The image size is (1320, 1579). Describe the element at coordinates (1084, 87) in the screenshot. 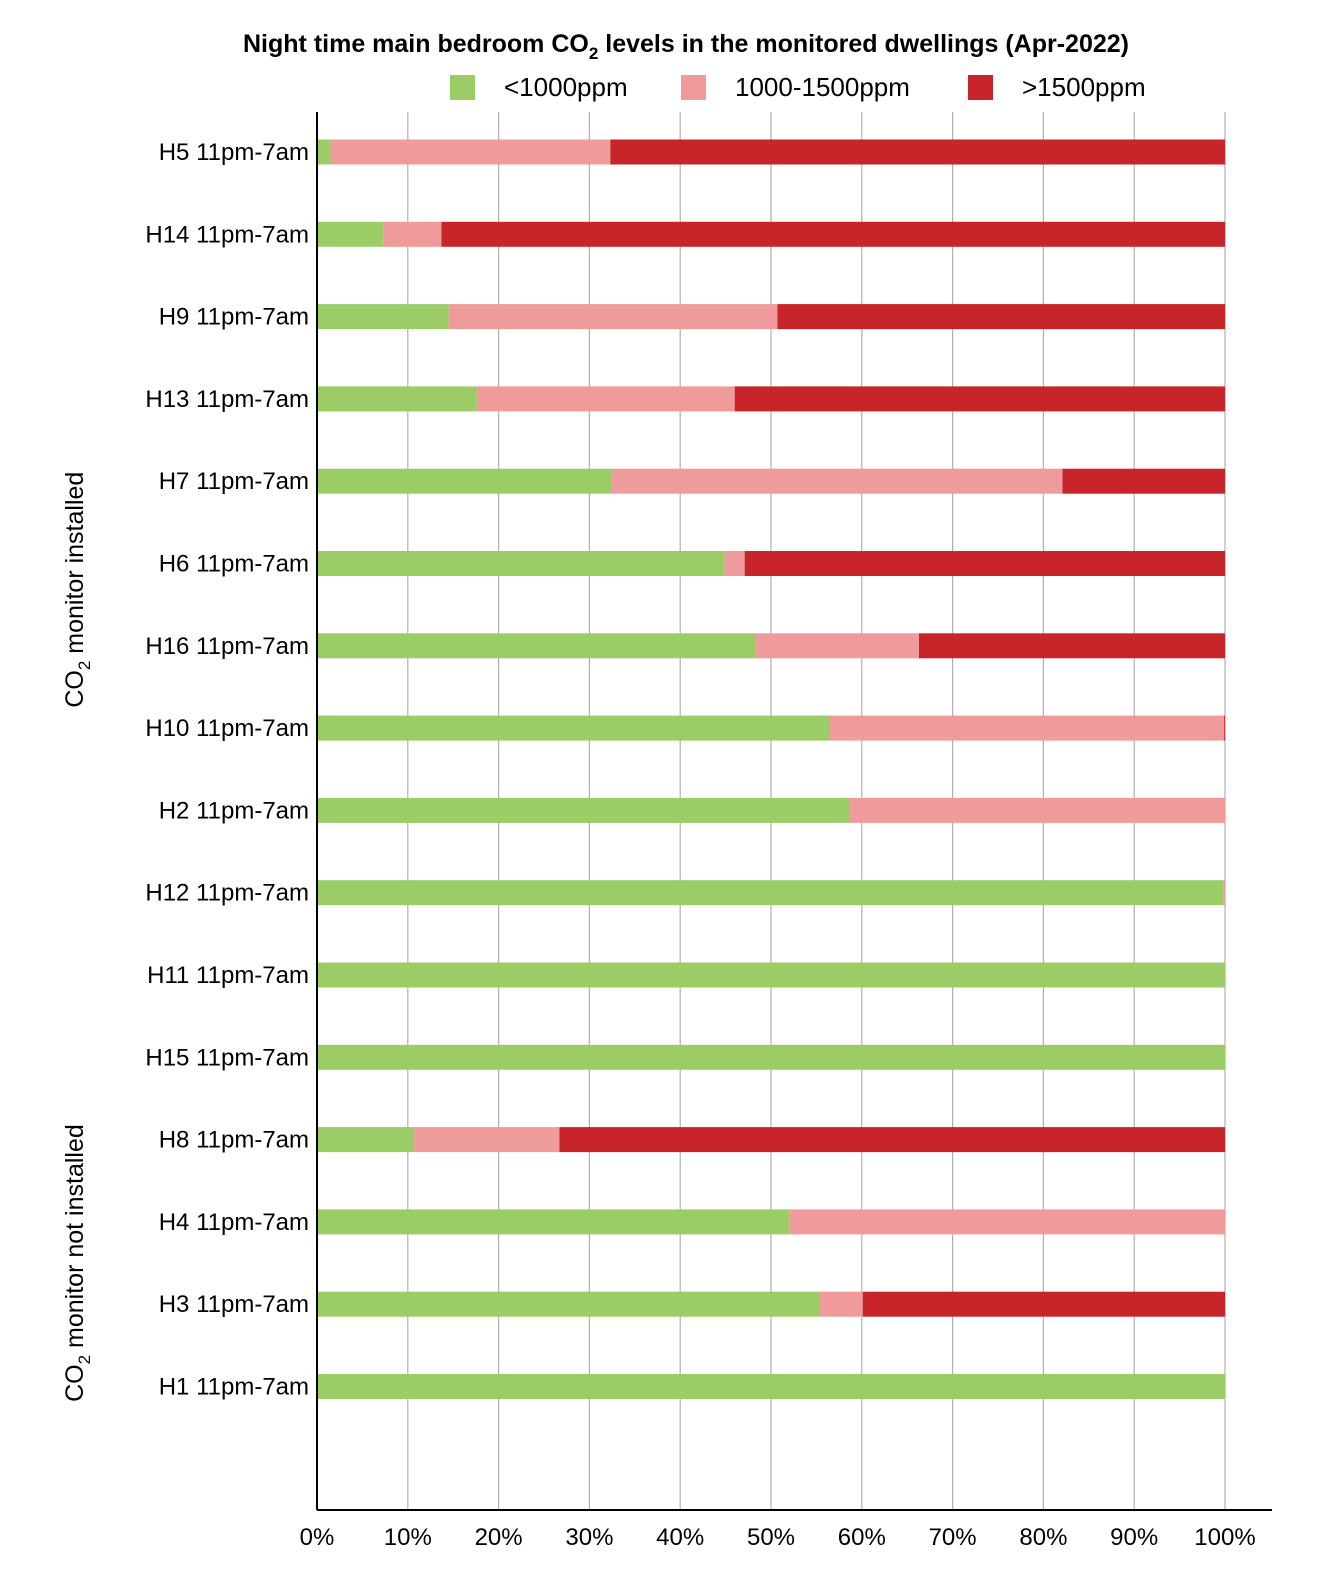

I see `legend-label-1500ppm: >1500ppm` at that location.